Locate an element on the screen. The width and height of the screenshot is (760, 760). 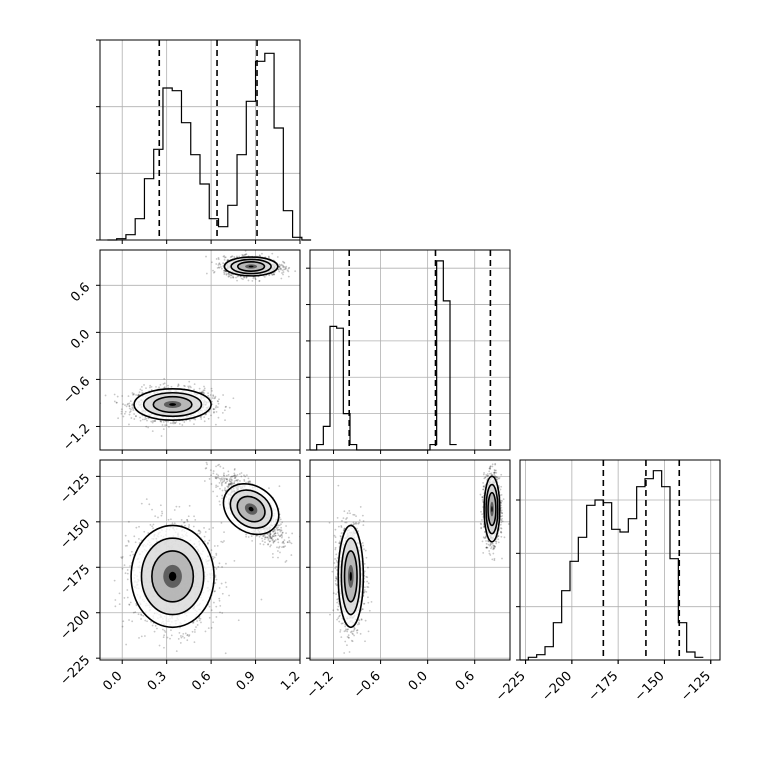
x-tick-label: 0.3 is located at coordinates (157, 681).